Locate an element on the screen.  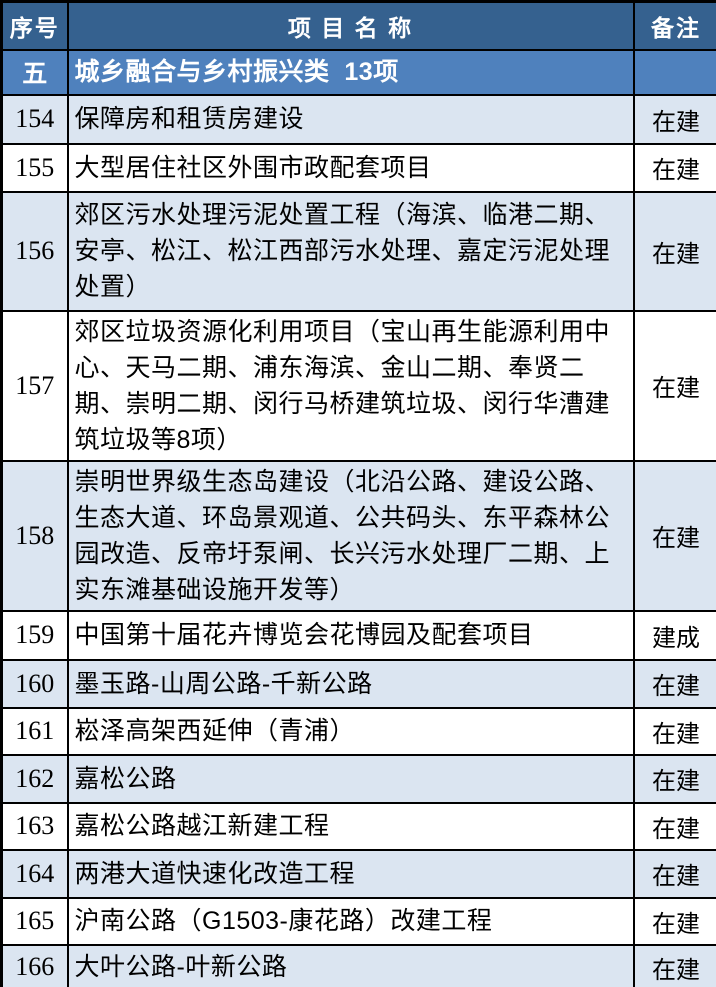
column-header-no: 序号 is located at coordinates (34, 25).